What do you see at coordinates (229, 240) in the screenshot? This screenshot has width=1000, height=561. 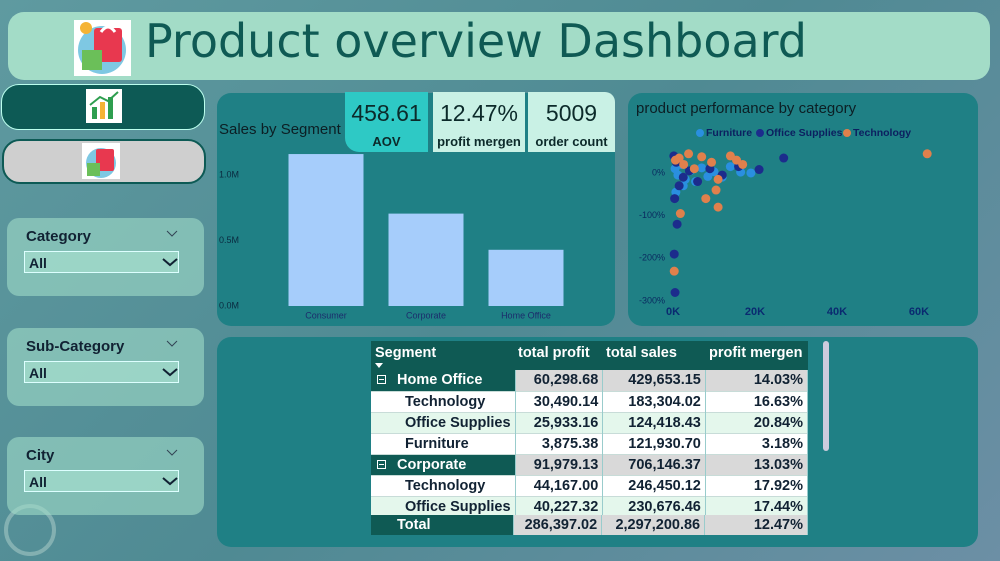 I see `y-tick-label: 0.5M` at bounding box center [229, 240].